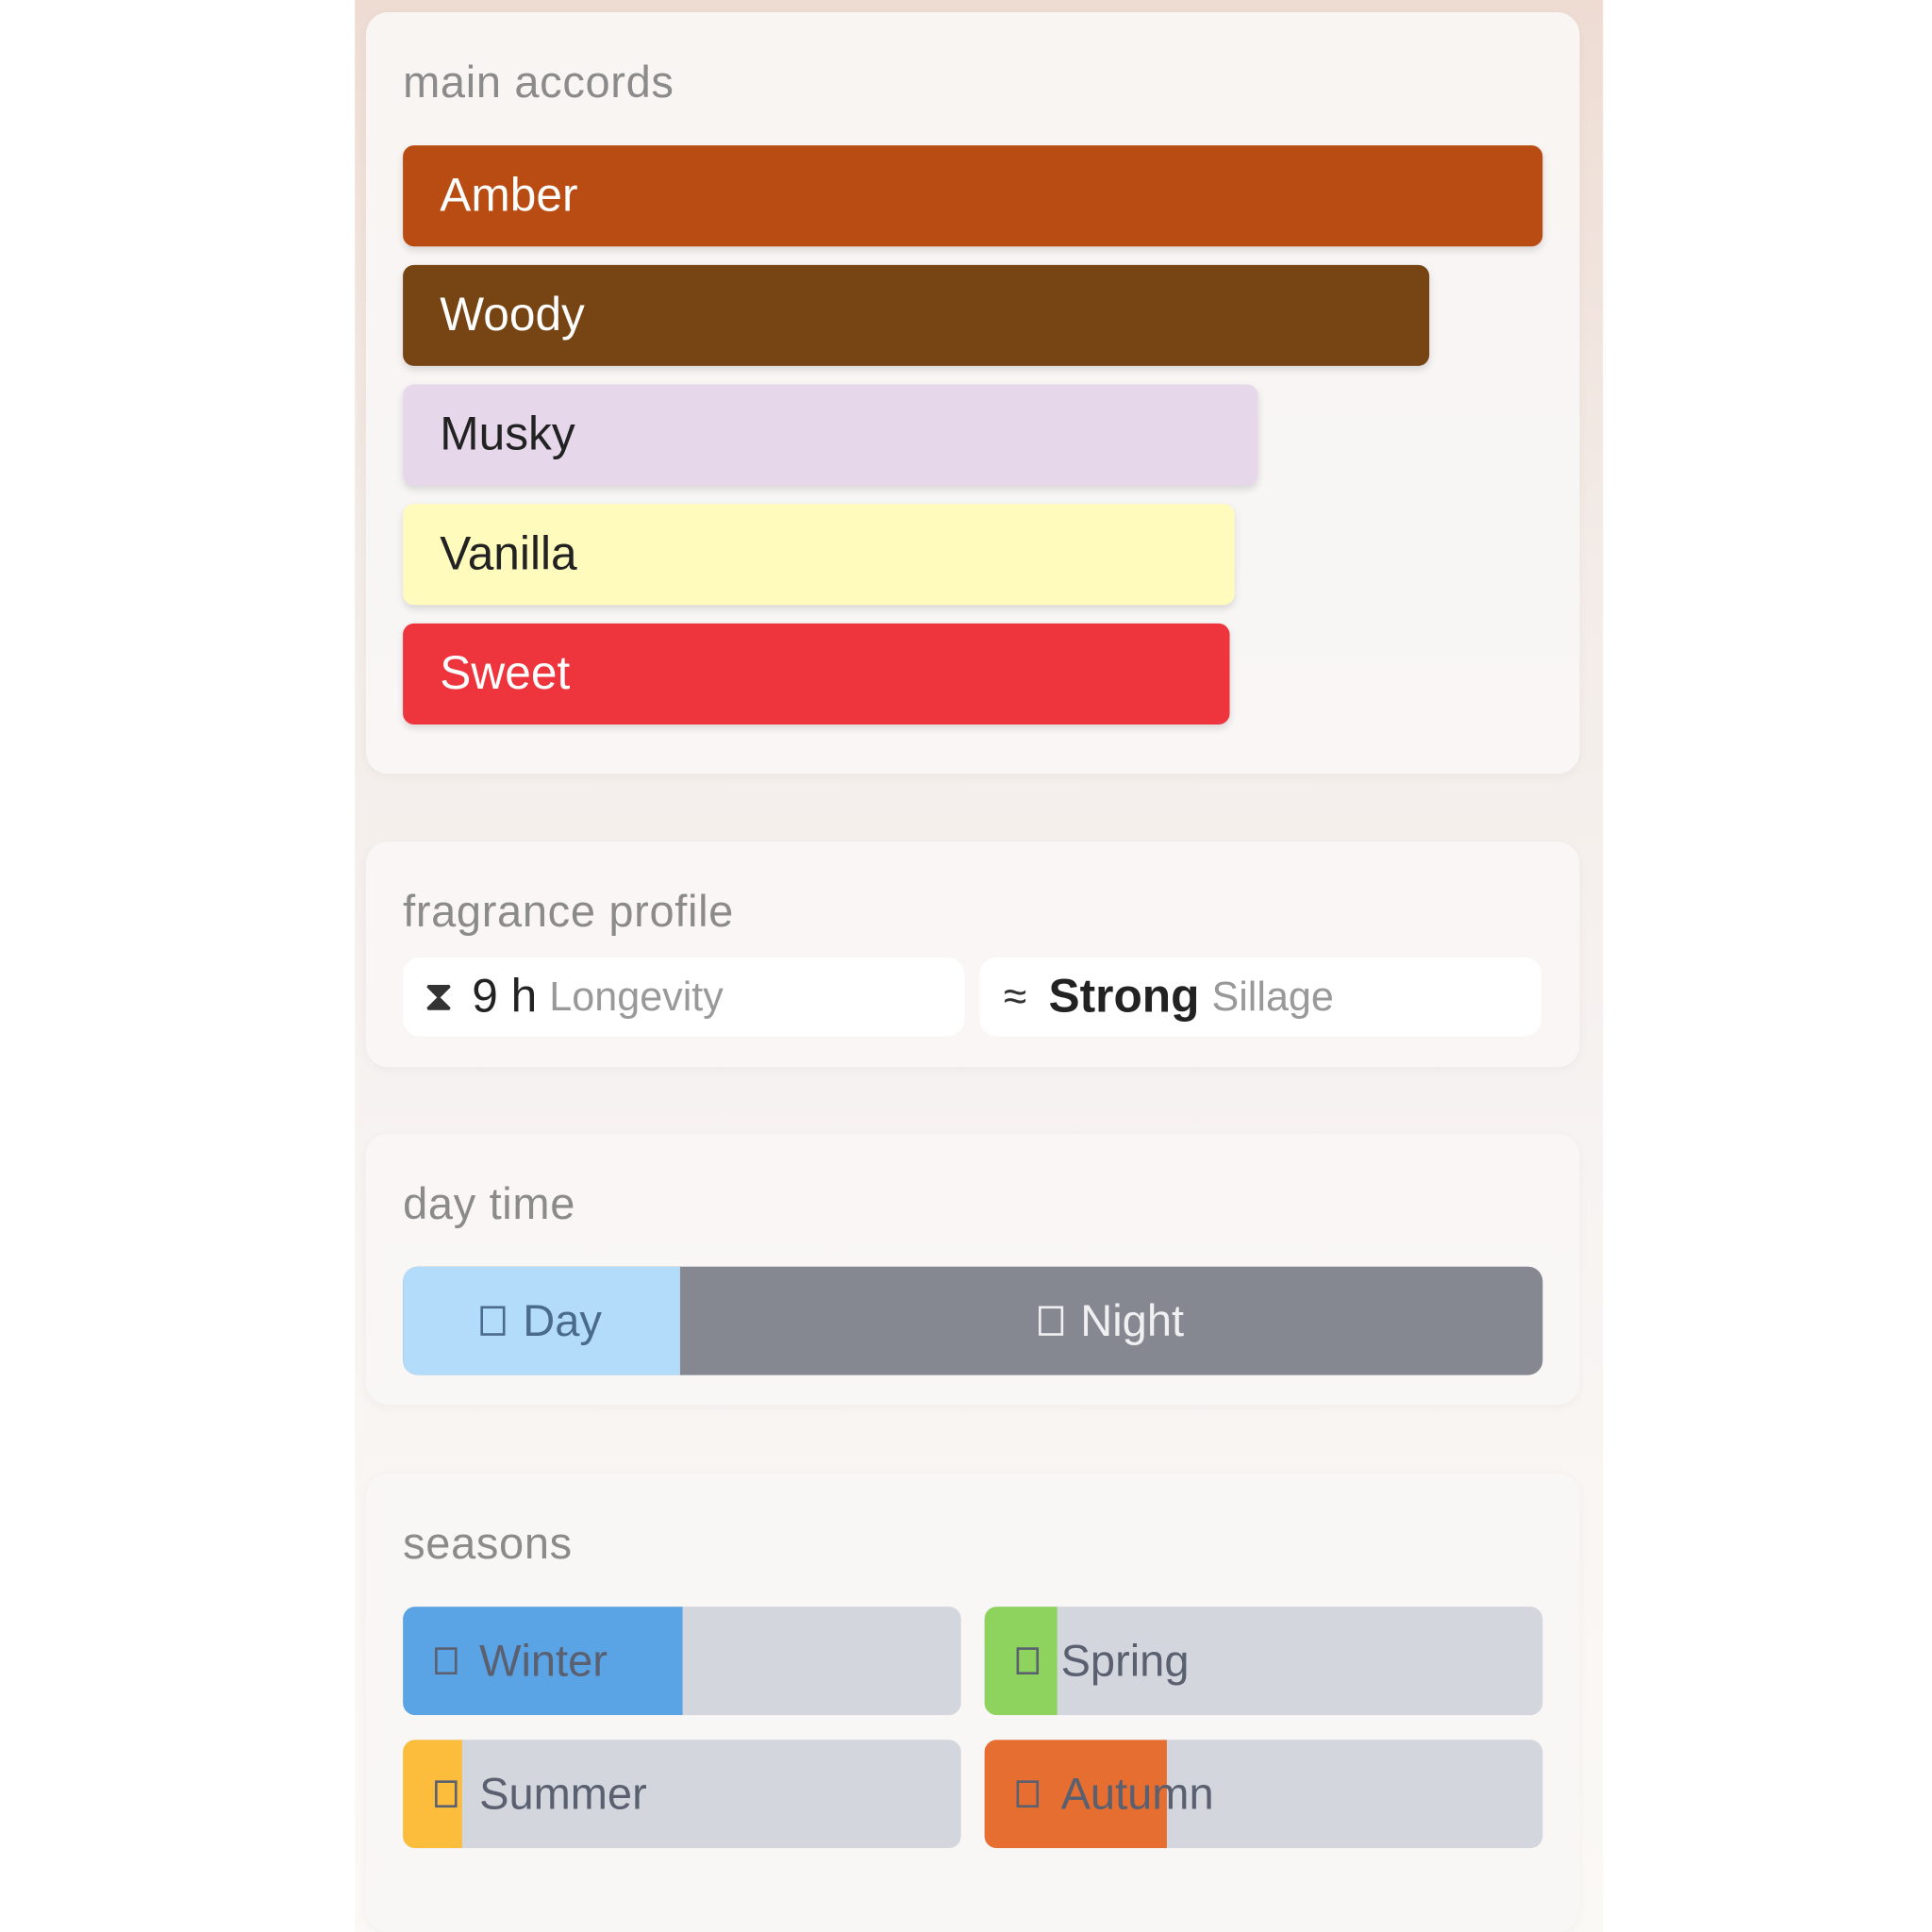  I want to click on season-bar-spring: Spring, so click(1263, 1662).